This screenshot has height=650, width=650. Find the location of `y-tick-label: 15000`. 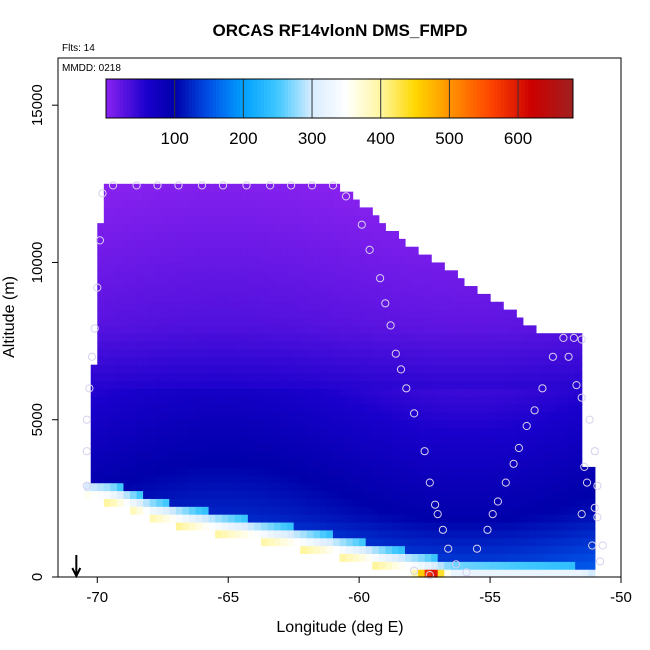

y-tick-label: 15000 is located at coordinates (37, 105).